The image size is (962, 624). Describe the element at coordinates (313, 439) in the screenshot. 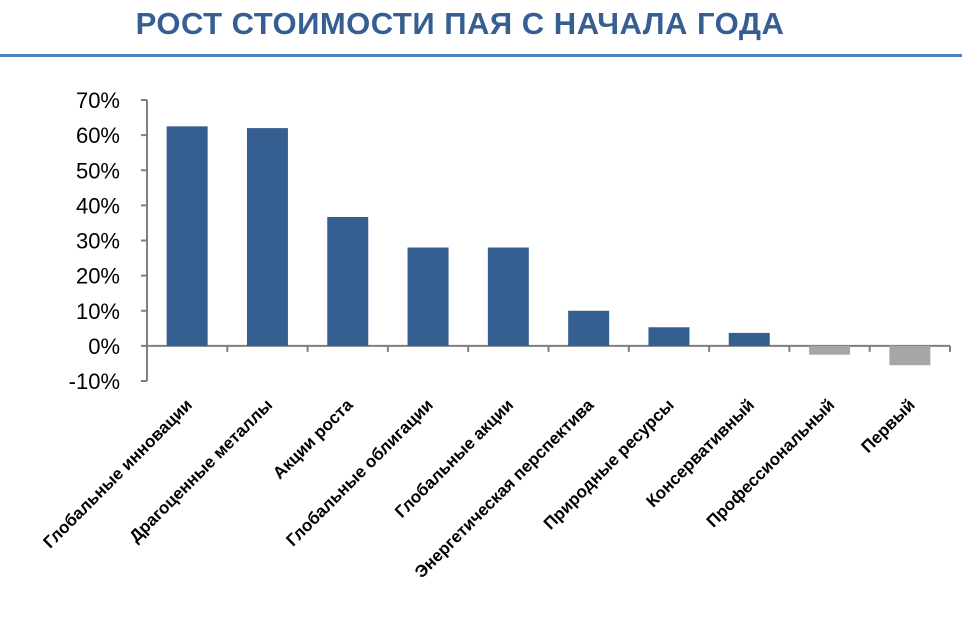

I see `category-label: Акции роста` at that location.